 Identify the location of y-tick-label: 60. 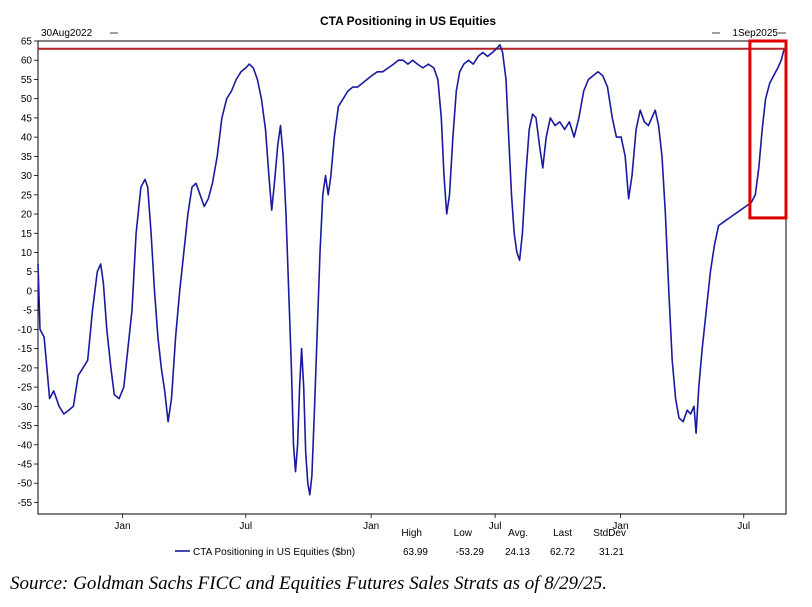
(27, 61).